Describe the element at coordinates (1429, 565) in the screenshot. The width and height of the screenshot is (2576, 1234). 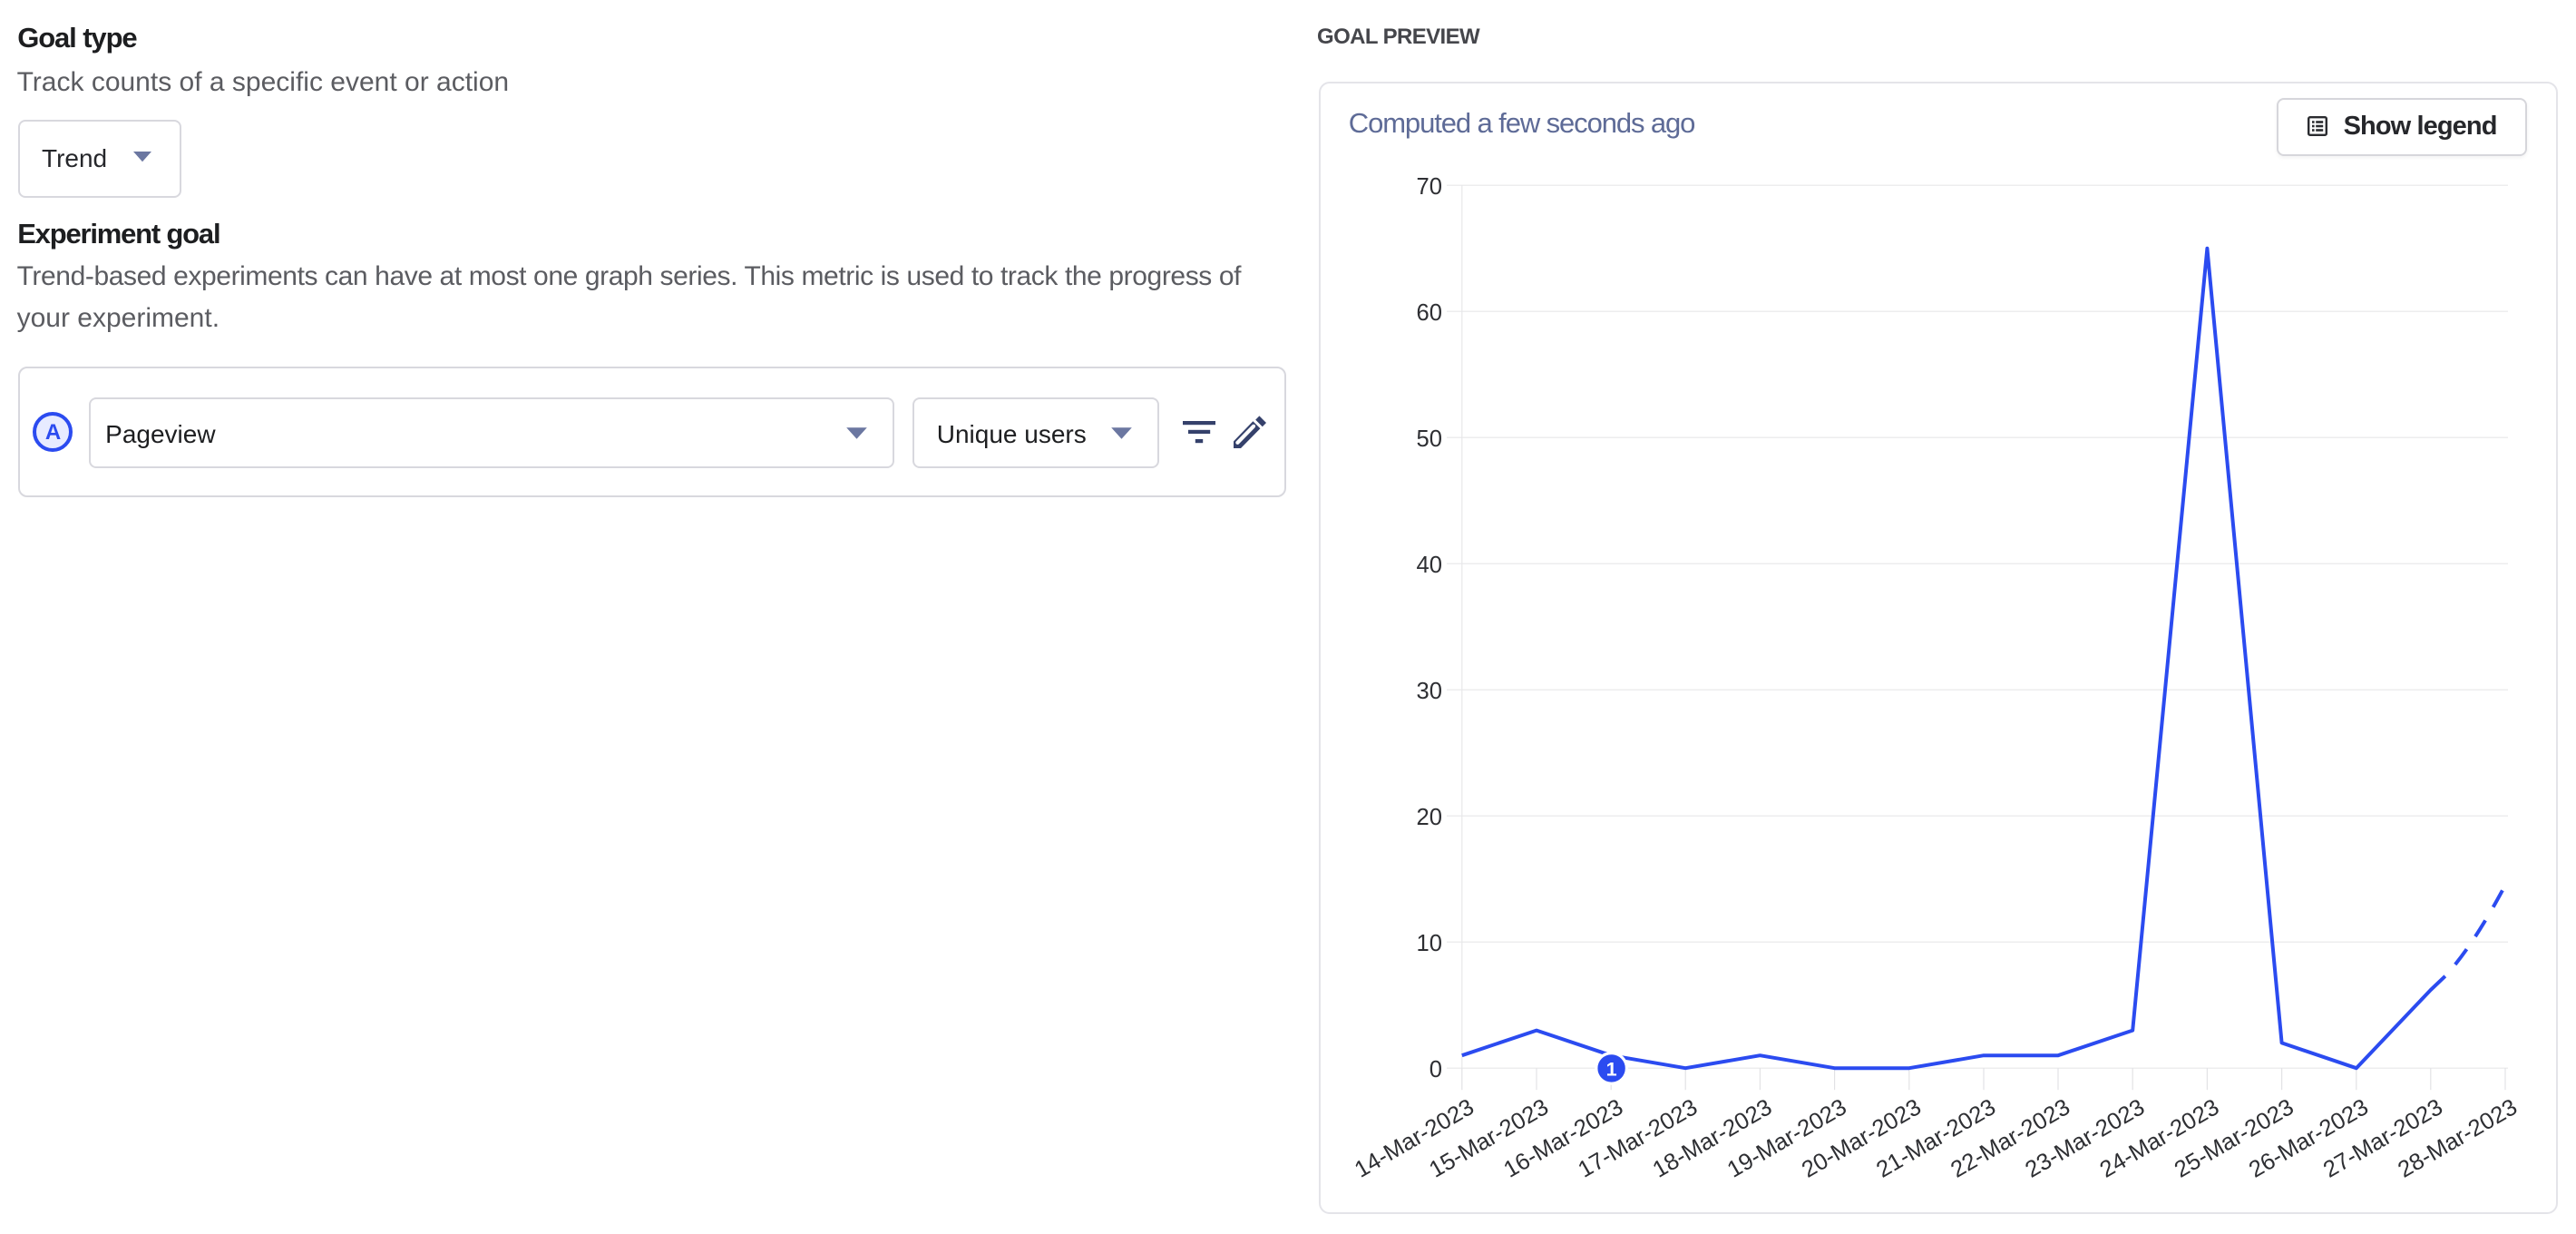
I see `svg-text: 40` at that location.